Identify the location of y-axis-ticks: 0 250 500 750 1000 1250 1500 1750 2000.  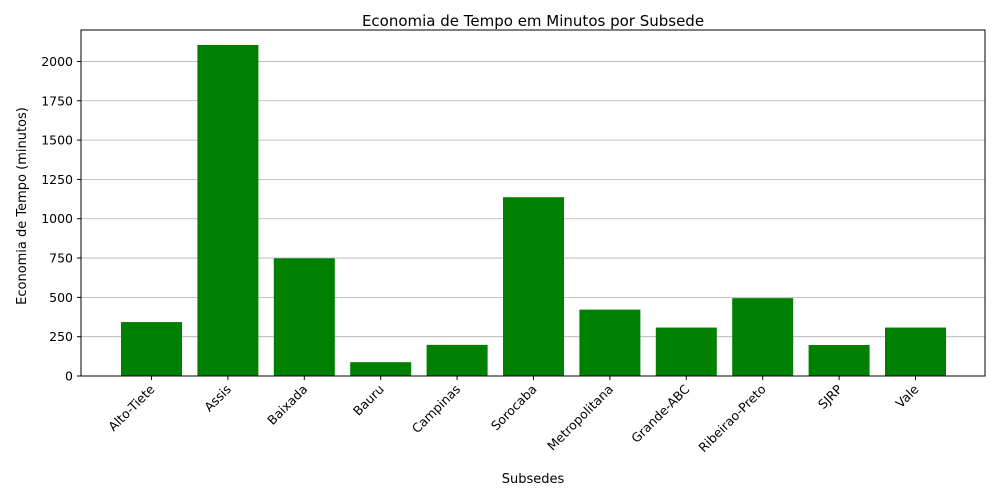
(61, 219).